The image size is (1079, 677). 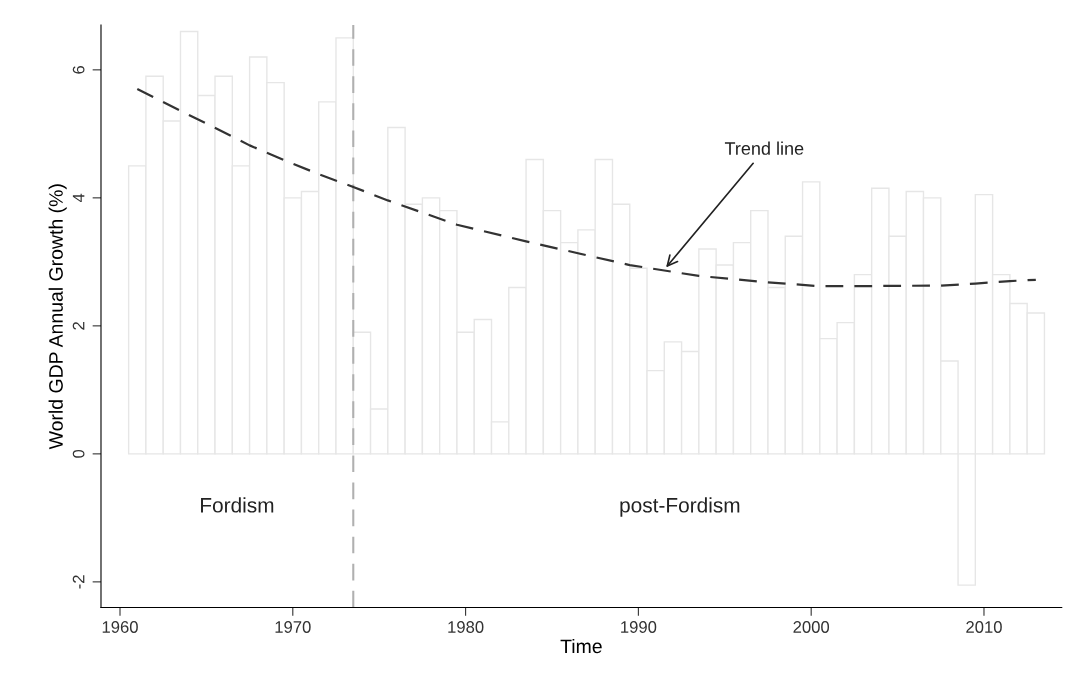 What do you see at coordinates (811, 627) in the screenshot?
I see `x-tick-label: 2000` at bounding box center [811, 627].